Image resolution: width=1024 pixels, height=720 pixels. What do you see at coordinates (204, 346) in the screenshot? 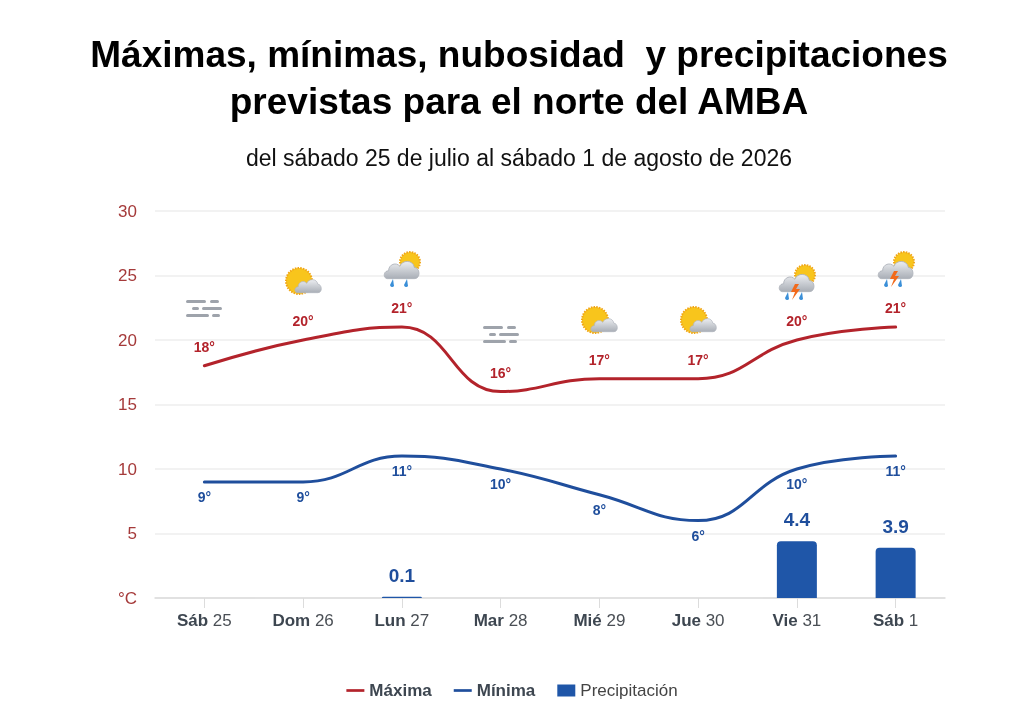
I see `data-label: 18°` at bounding box center [204, 346].